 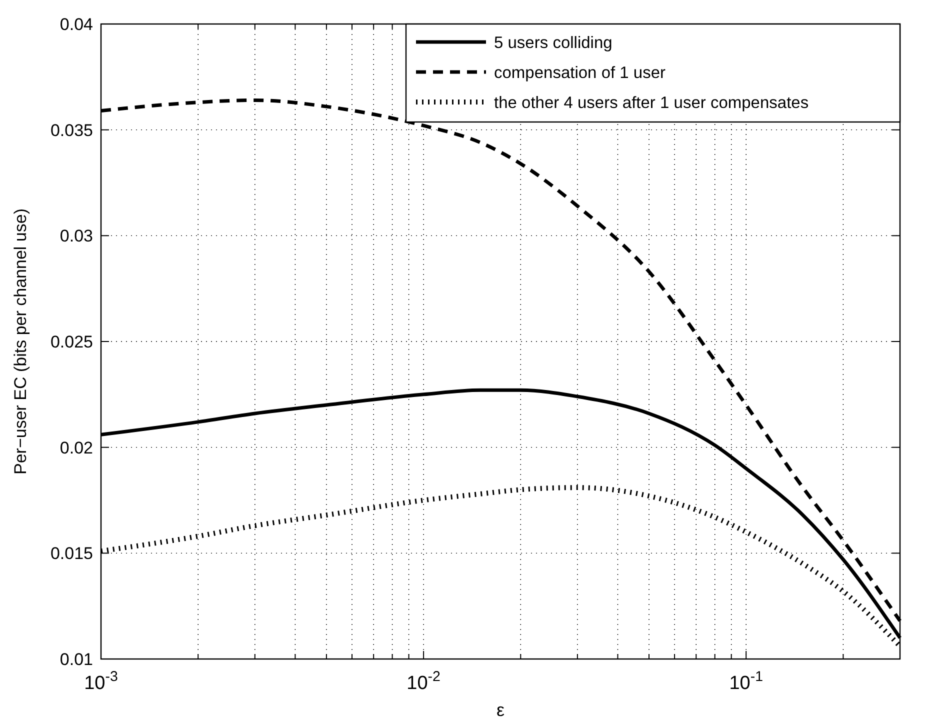 What do you see at coordinates (76, 448) in the screenshot?
I see `y-tick-label: 0.02` at bounding box center [76, 448].